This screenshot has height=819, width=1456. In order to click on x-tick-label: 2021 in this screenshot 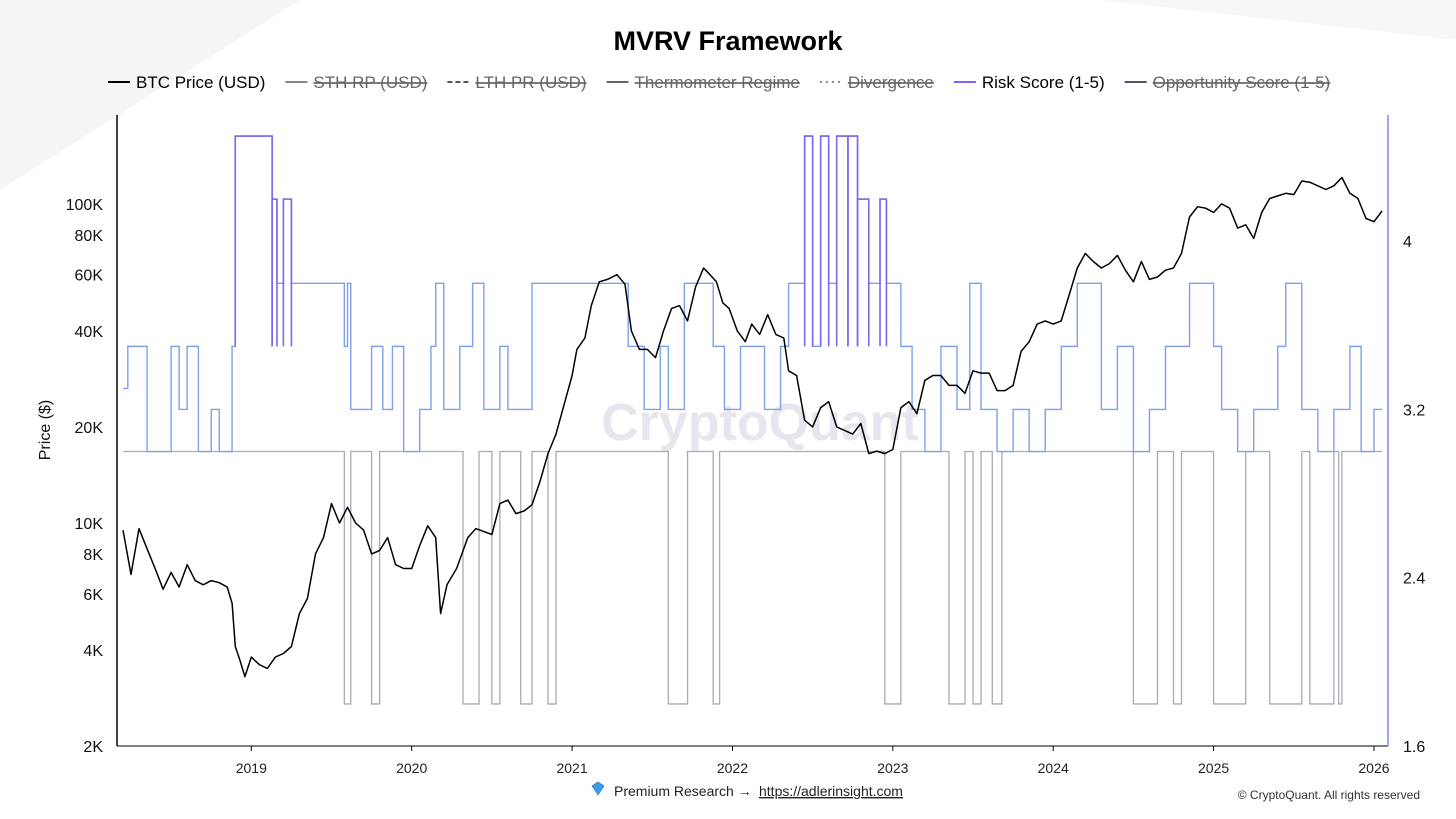, I will do `click(571, 768)`.